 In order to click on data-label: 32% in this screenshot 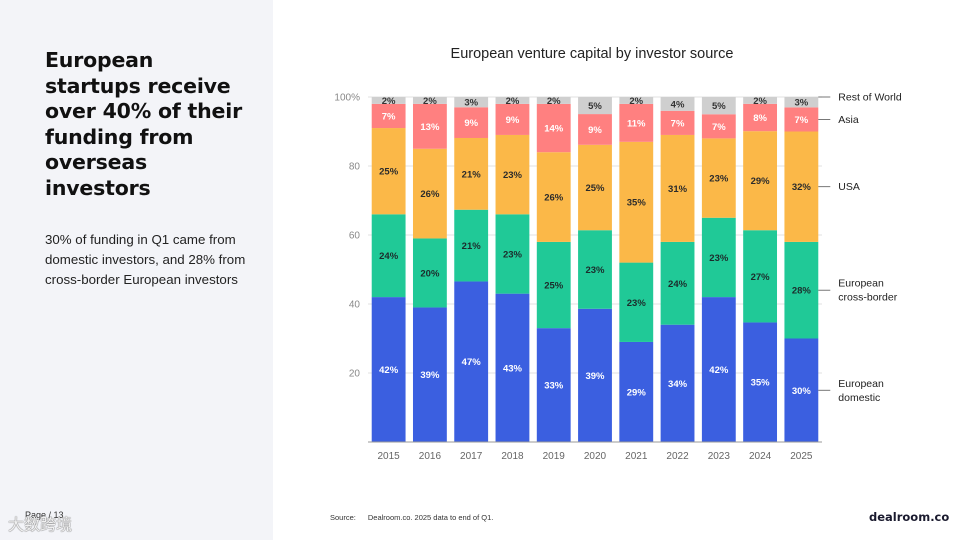, I will do `click(802, 187)`.